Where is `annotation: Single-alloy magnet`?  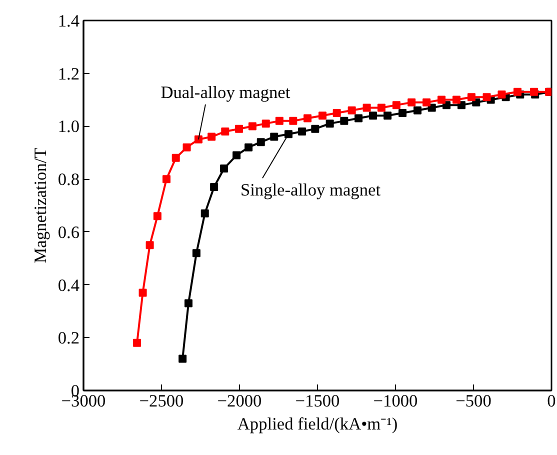 annotation: Single-alloy magnet is located at coordinates (310, 190).